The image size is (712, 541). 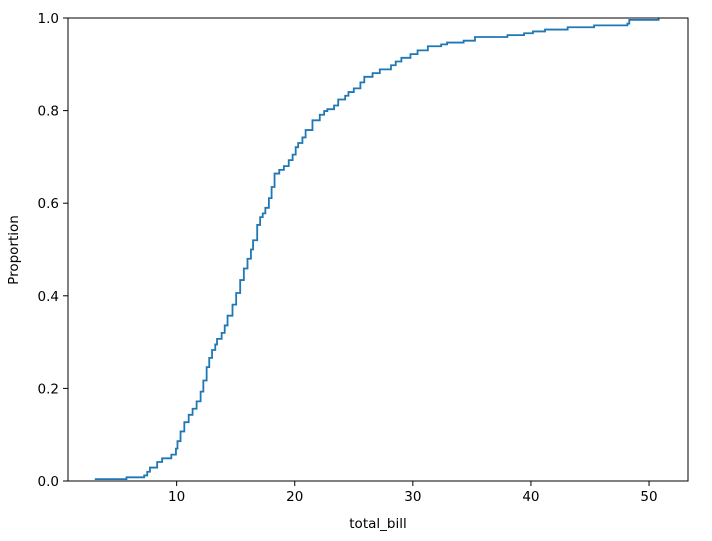 What do you see at coordinates (48, 112) in the screenshot?
I see `y-tick-label: 0.8` at bounding box center [48, 112].